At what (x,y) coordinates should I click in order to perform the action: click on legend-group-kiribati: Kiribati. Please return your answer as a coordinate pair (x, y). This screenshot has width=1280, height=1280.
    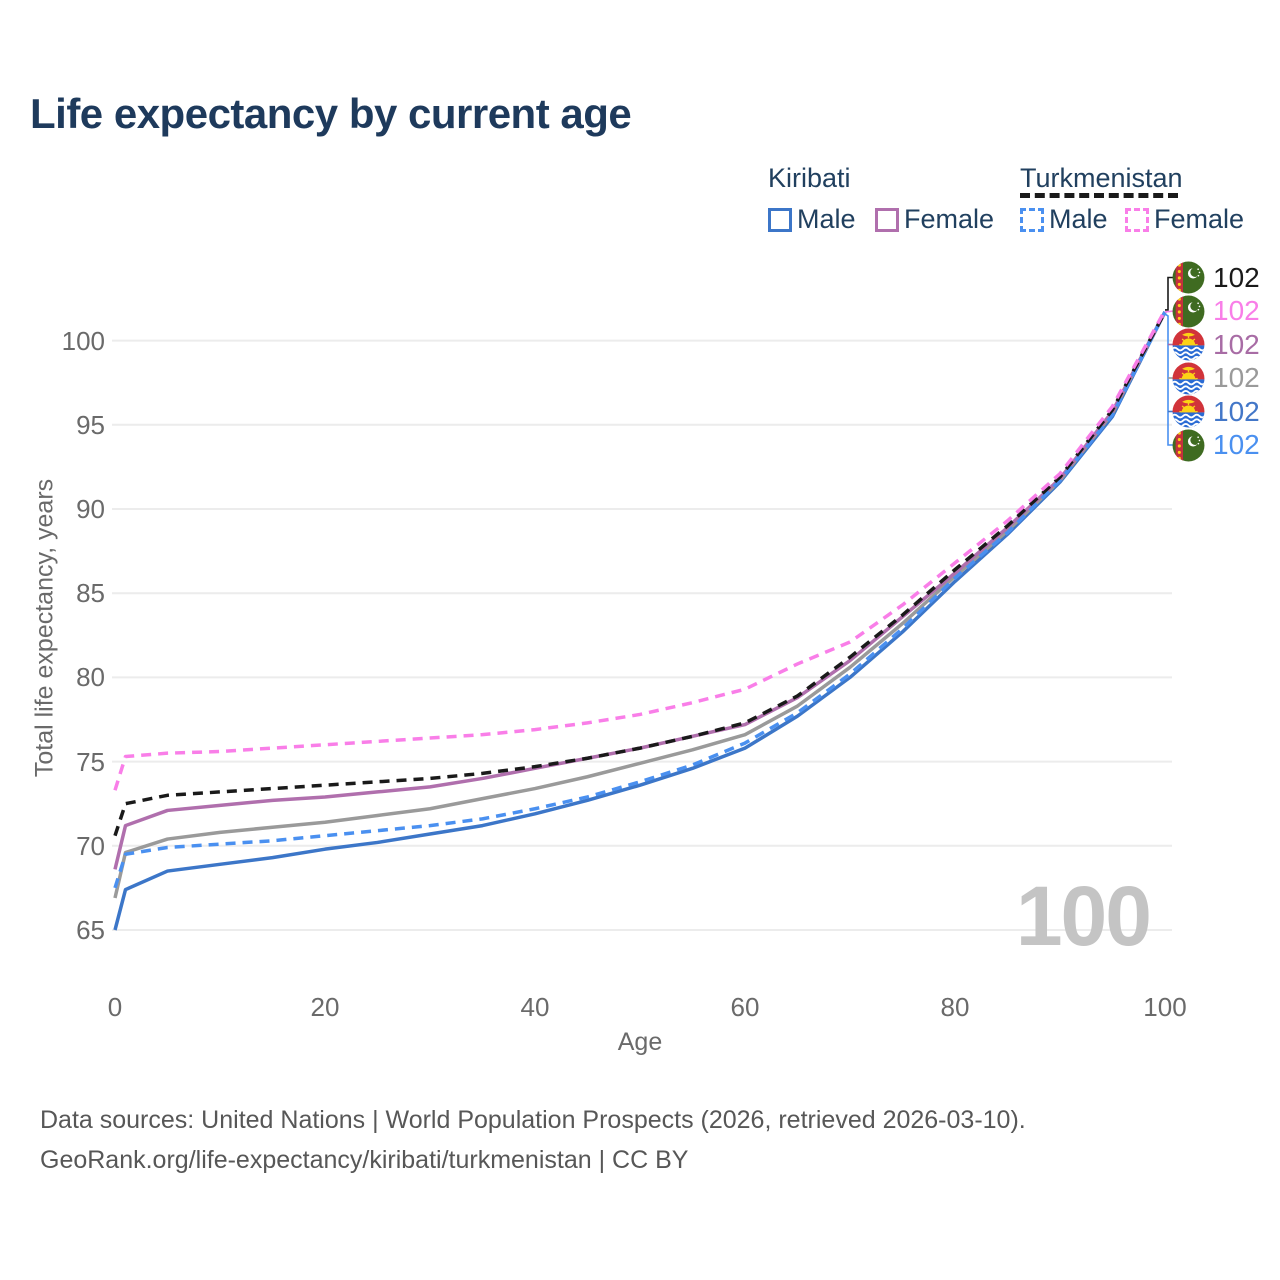
    Looking at the image, I should click on (809, 178).